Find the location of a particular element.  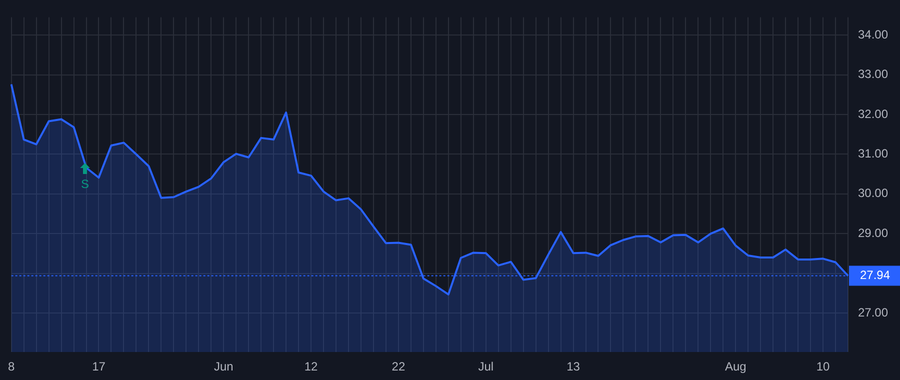

x-tick-label: 10 is located at coordinates (823, 367).